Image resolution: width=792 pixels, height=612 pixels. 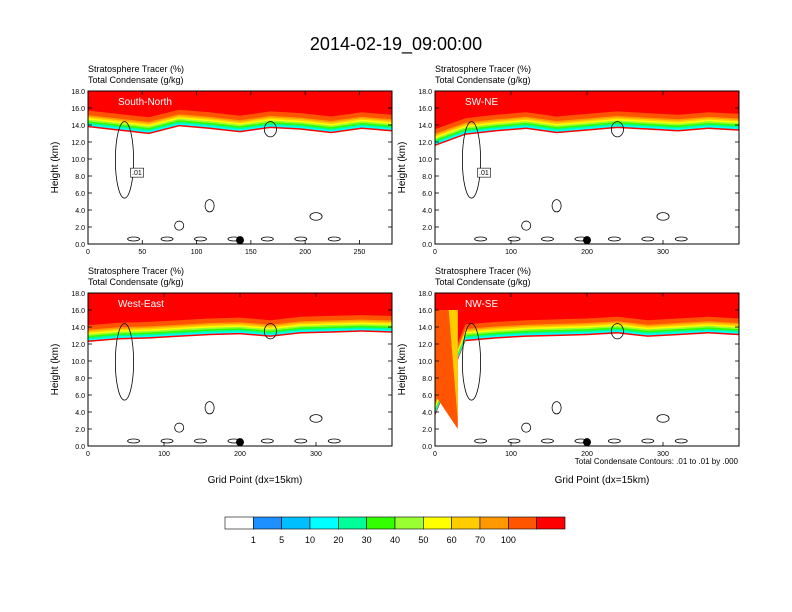 I want to click on colorbar-label: 10, so click(x=310, y=540).